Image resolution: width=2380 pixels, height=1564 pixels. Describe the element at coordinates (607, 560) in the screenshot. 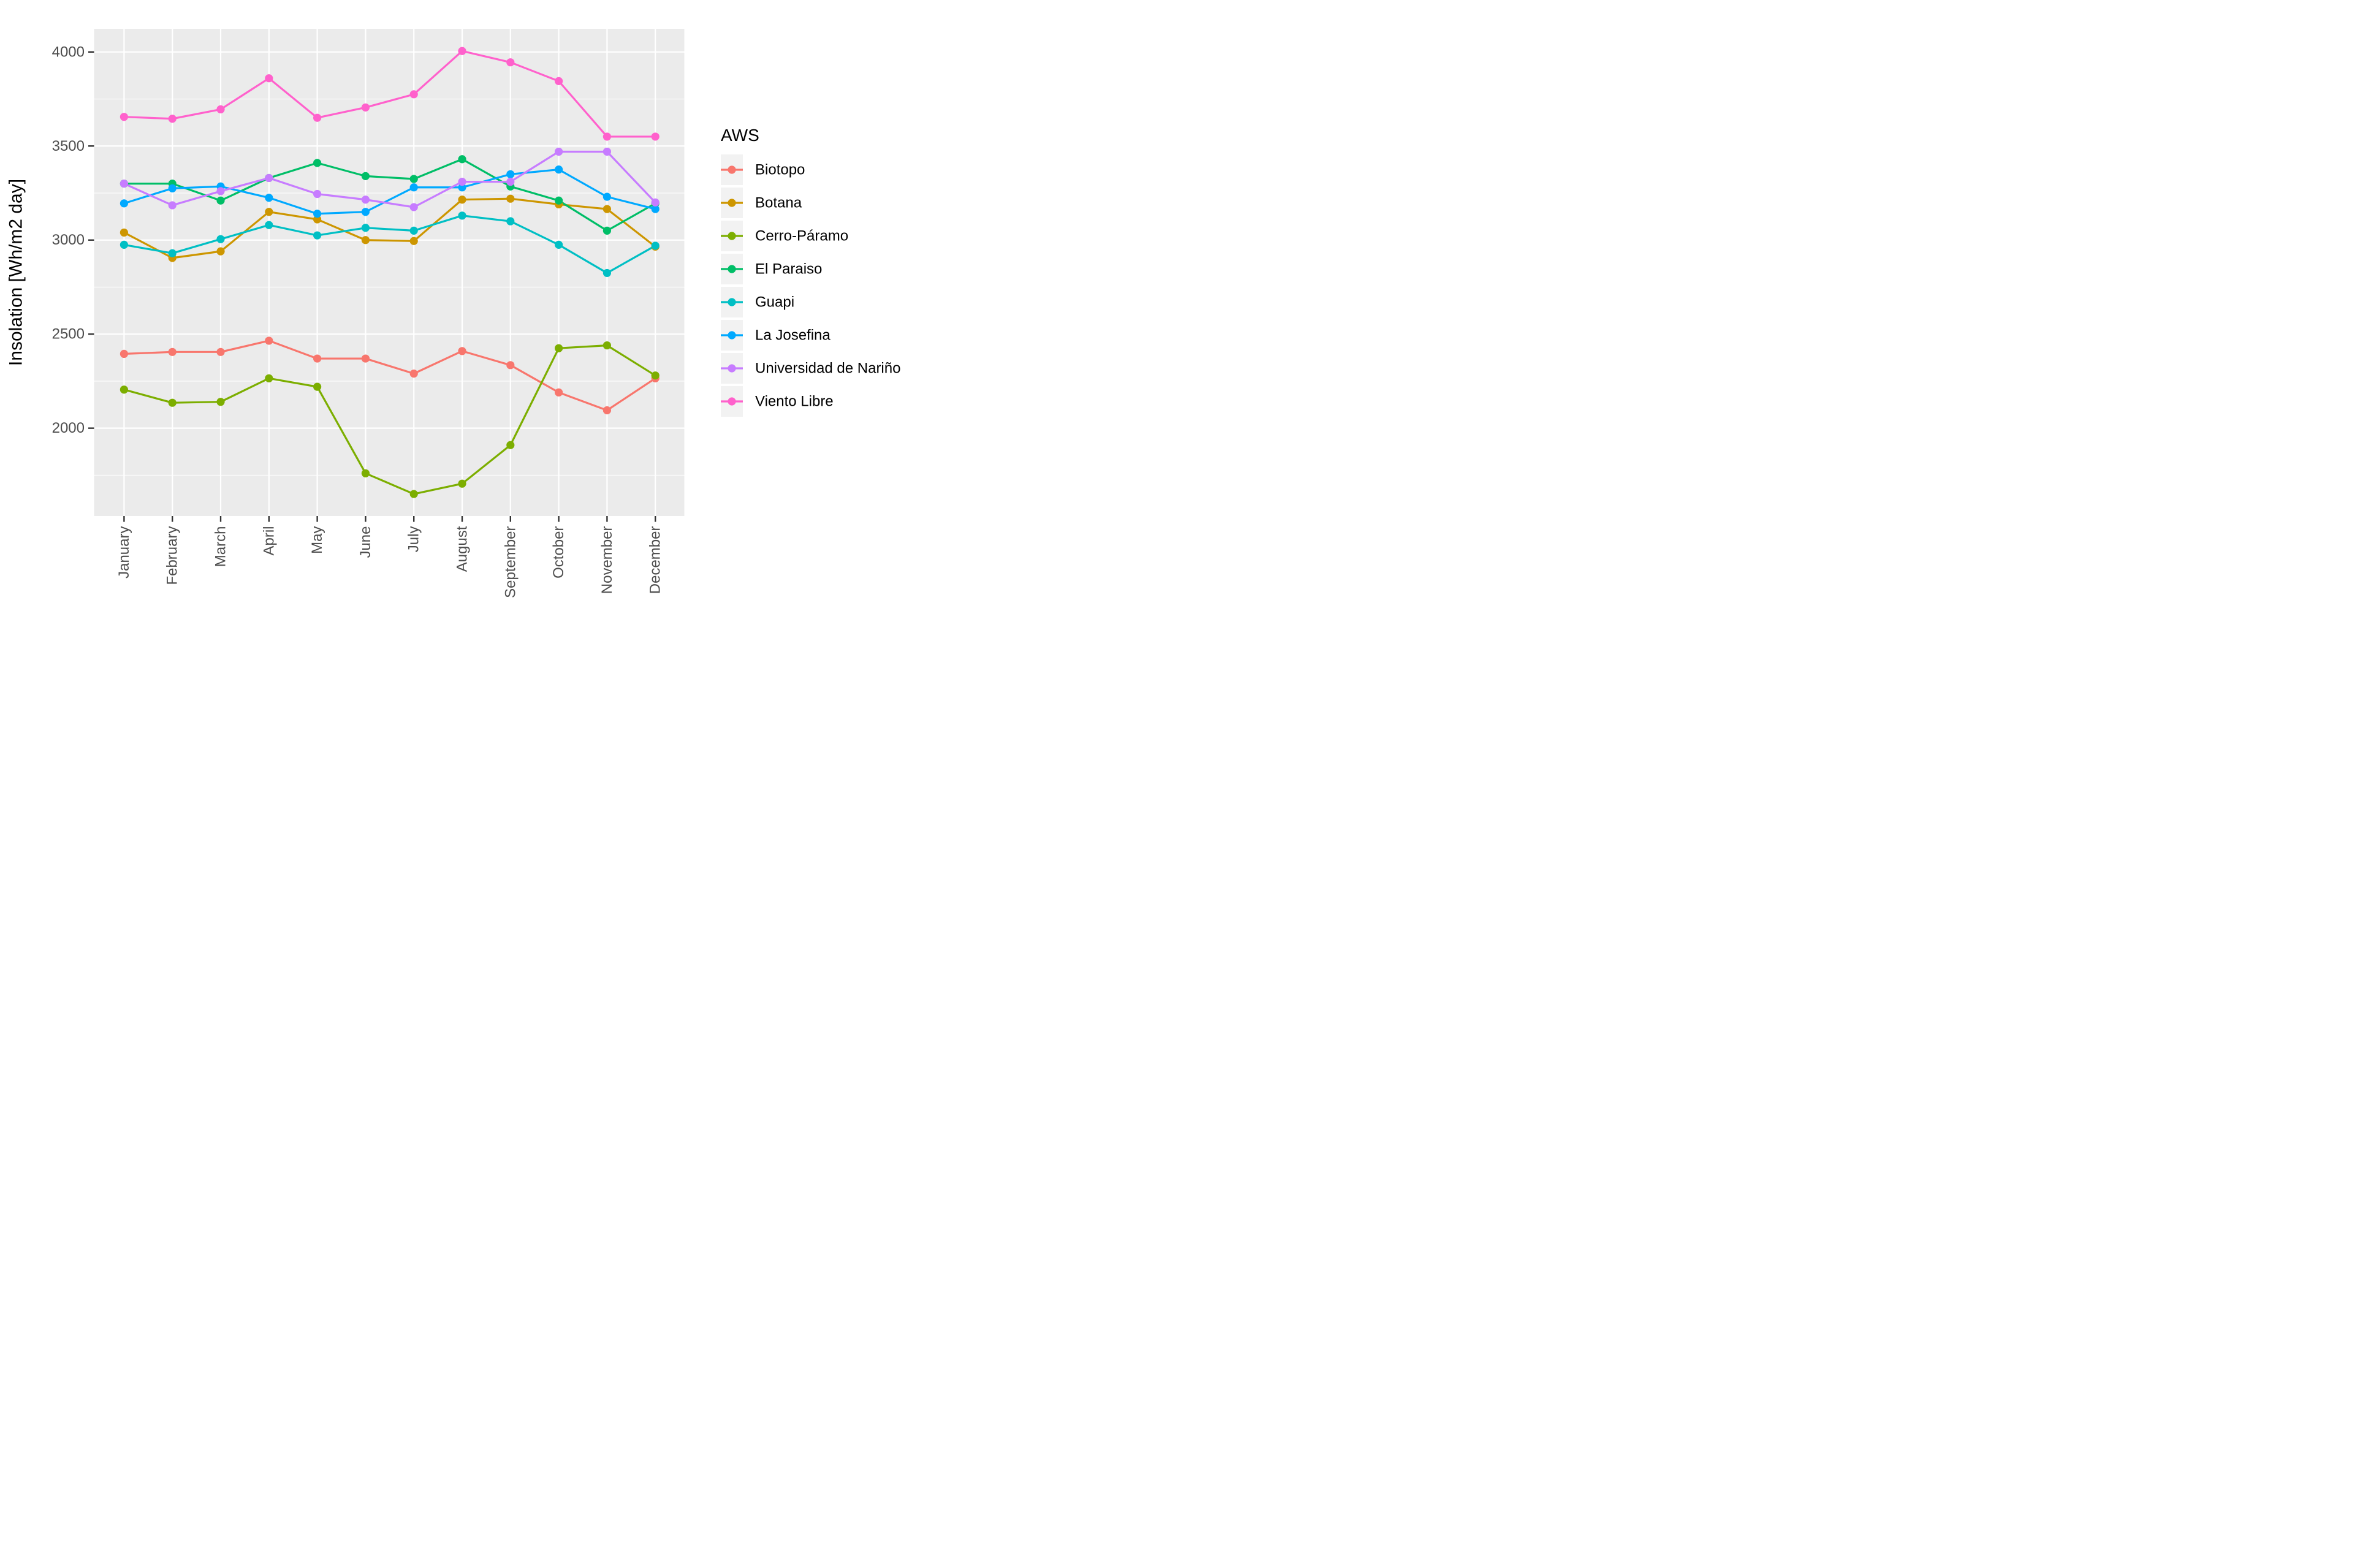

I see `x-tick-label: November` at that location.